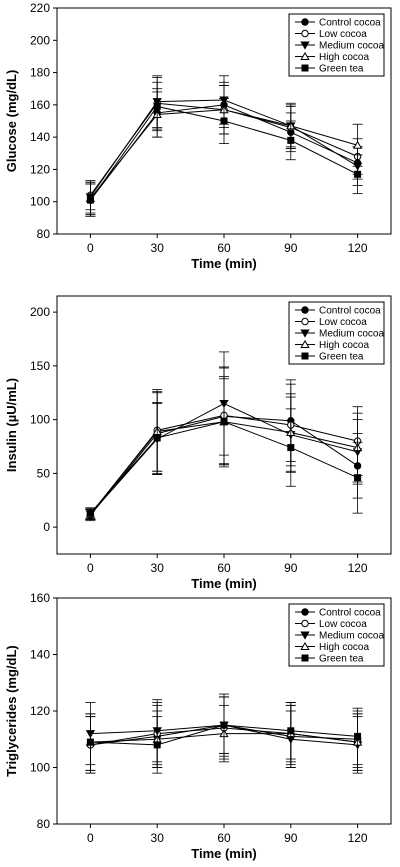 This screenshot has height=867, width=400. What do you see at coordinates (40, 366) in the screenshot?
I see `y-tick-label: 150` at bounding box center [40, 366].